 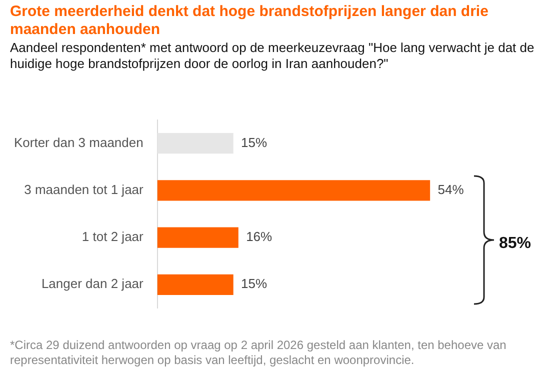 I want to click on chart-title: Grote meerderheid denkt dat hoge brandstofprijzen langer dan drie maanden aanhouden, so click(x=250, y=21).